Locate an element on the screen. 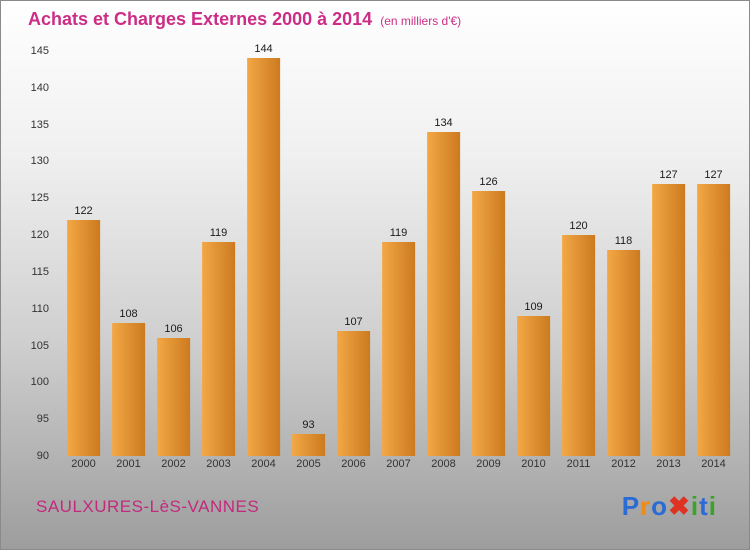 The height and width of the screenshot is (550, 750). y-tick-label: 140 is located at coordinates (39, 87).